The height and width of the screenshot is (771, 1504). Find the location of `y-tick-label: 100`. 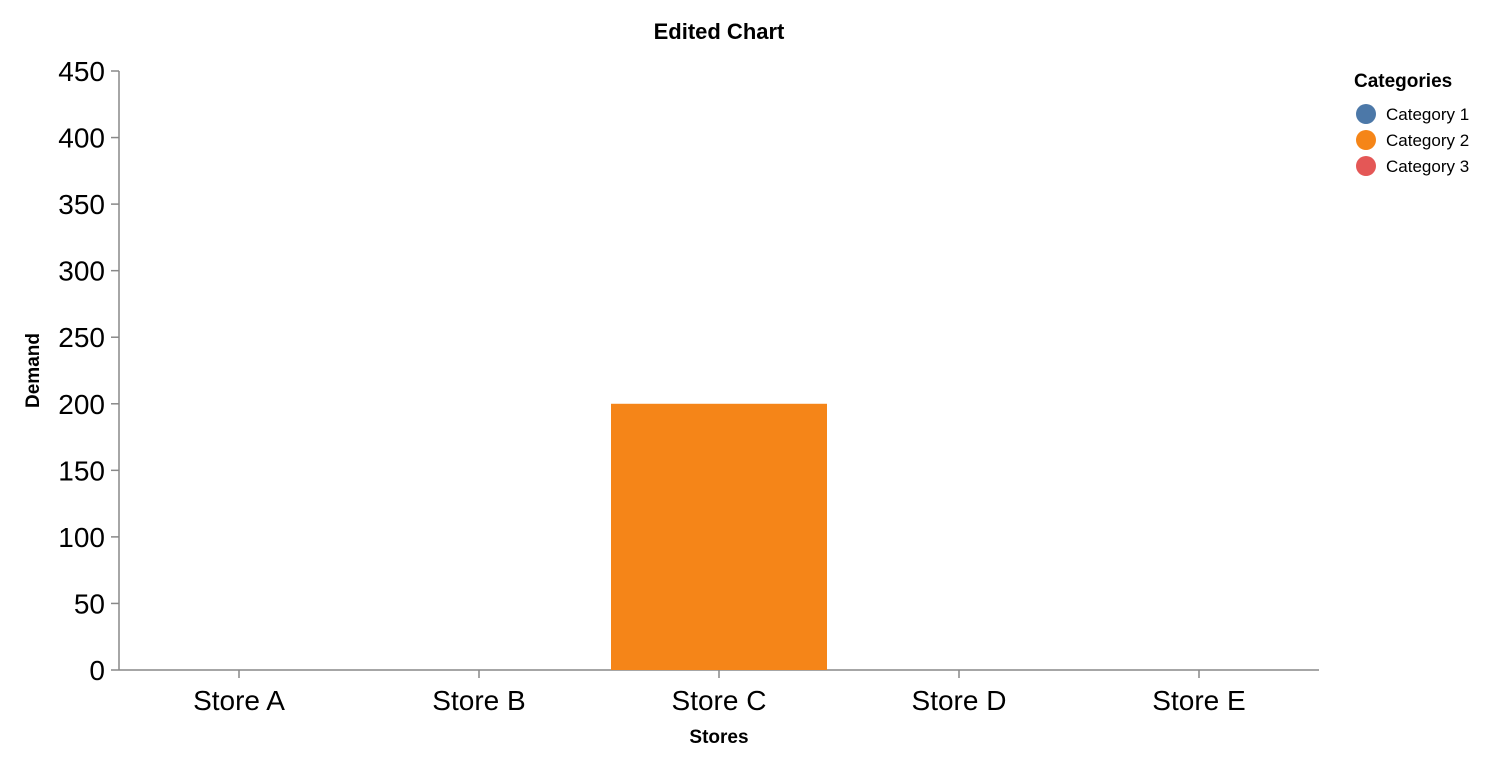

y-tick-label: 100 is located at coordinates (81, 537).